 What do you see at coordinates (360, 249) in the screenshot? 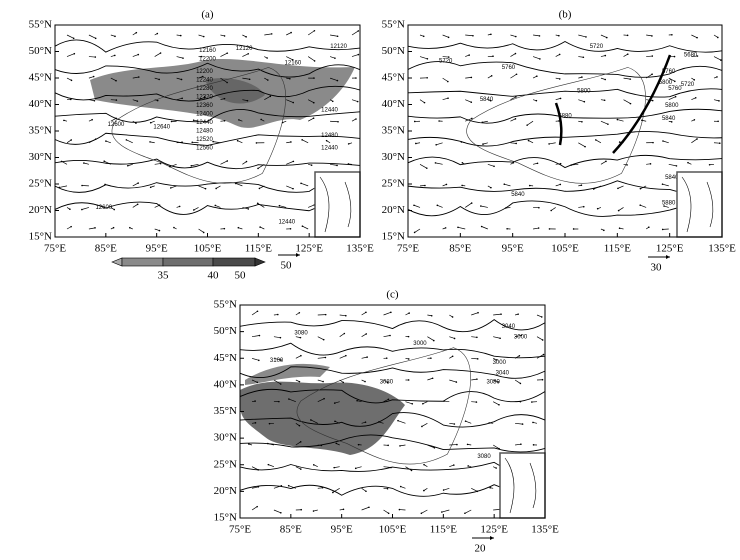
I see `lon-label: 135°E` at bounding box center [360, 249].